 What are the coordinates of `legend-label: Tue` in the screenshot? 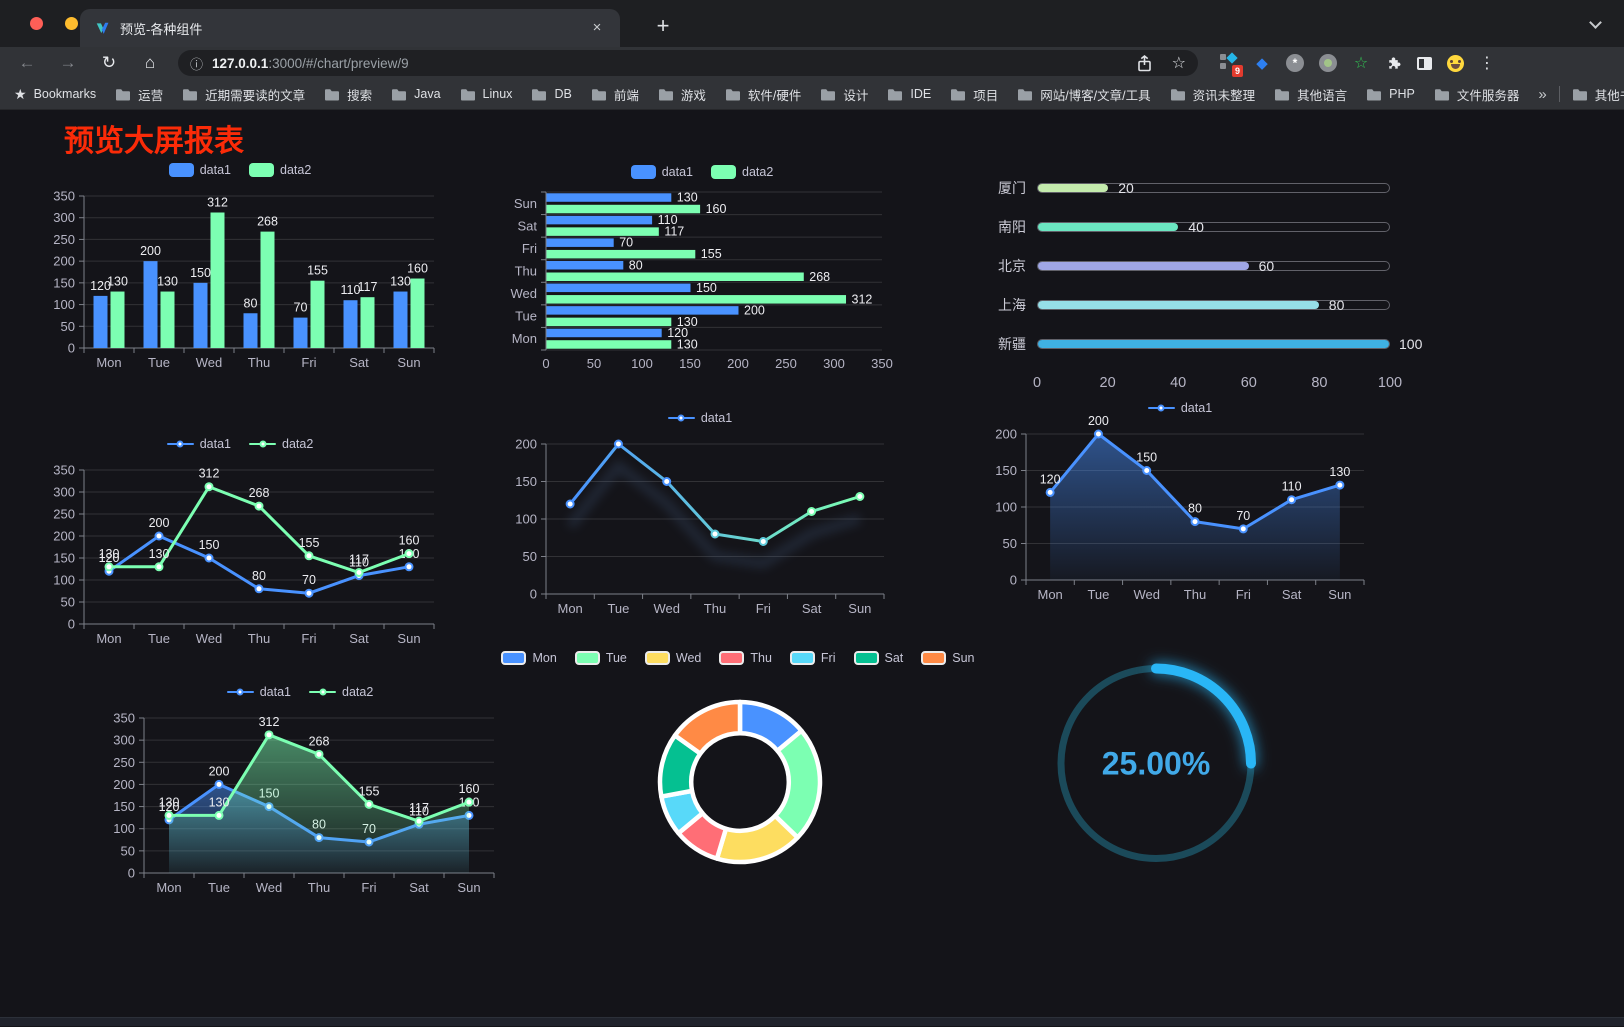 It's located at (616, 658).